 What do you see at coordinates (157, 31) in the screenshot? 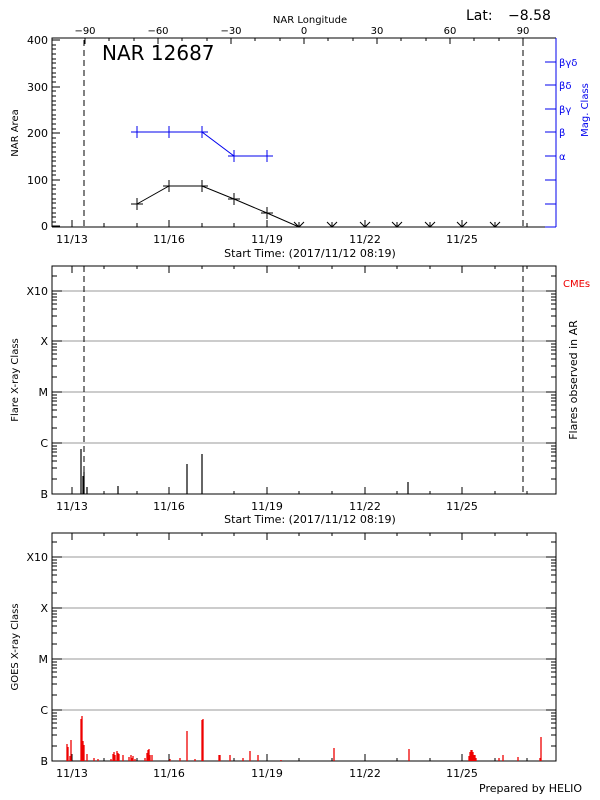
I see `svg-text: −60` at bounding box center [157, 31].